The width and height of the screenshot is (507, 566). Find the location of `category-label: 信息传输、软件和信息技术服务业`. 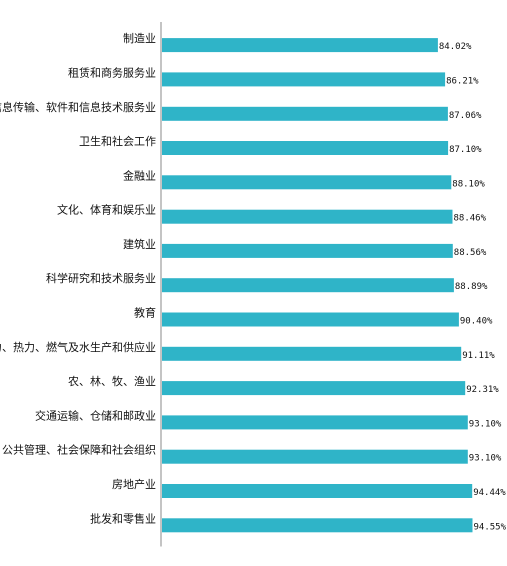

category-label: 信息传输、软件和信息技术服务业 is located at coordinates (78, 107).